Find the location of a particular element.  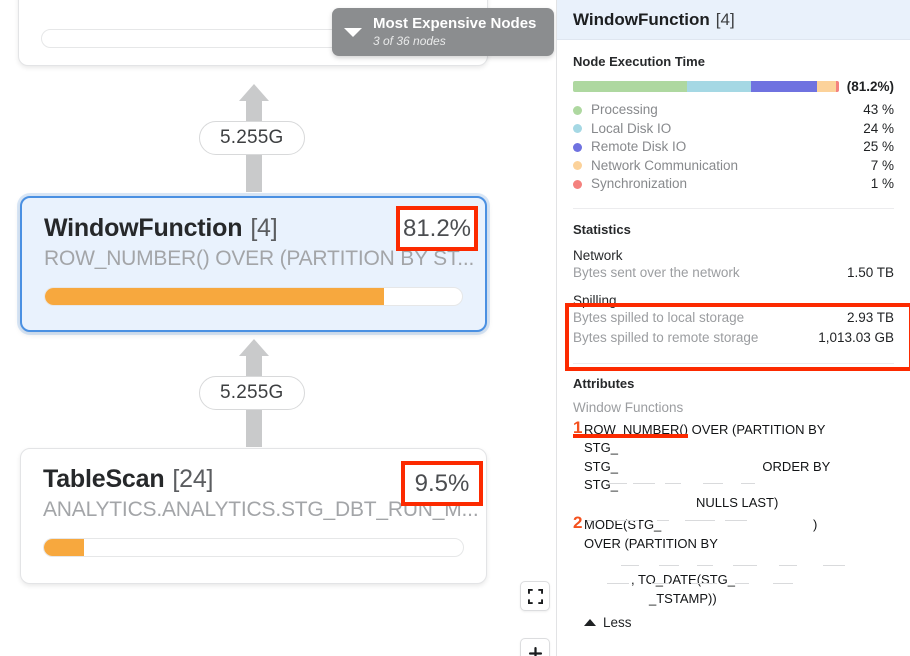

attribute-line: OVER (PARTITION BY is located at coordinates (651, 543).